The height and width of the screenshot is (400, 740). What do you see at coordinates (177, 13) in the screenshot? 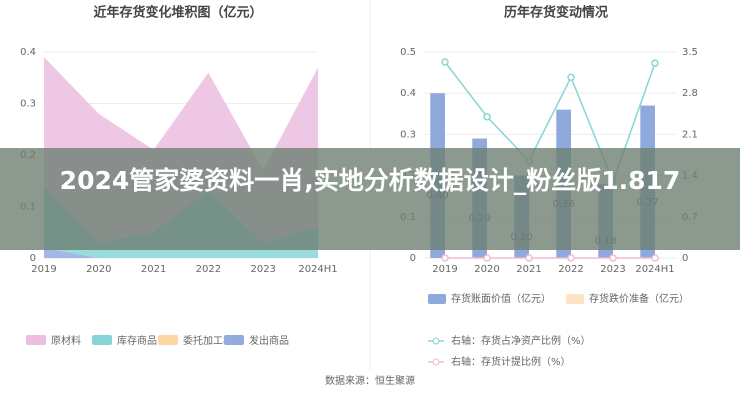
I see `chart-title: 近年存货变化堆积图（亿元）` at bounding box center [177, 13].